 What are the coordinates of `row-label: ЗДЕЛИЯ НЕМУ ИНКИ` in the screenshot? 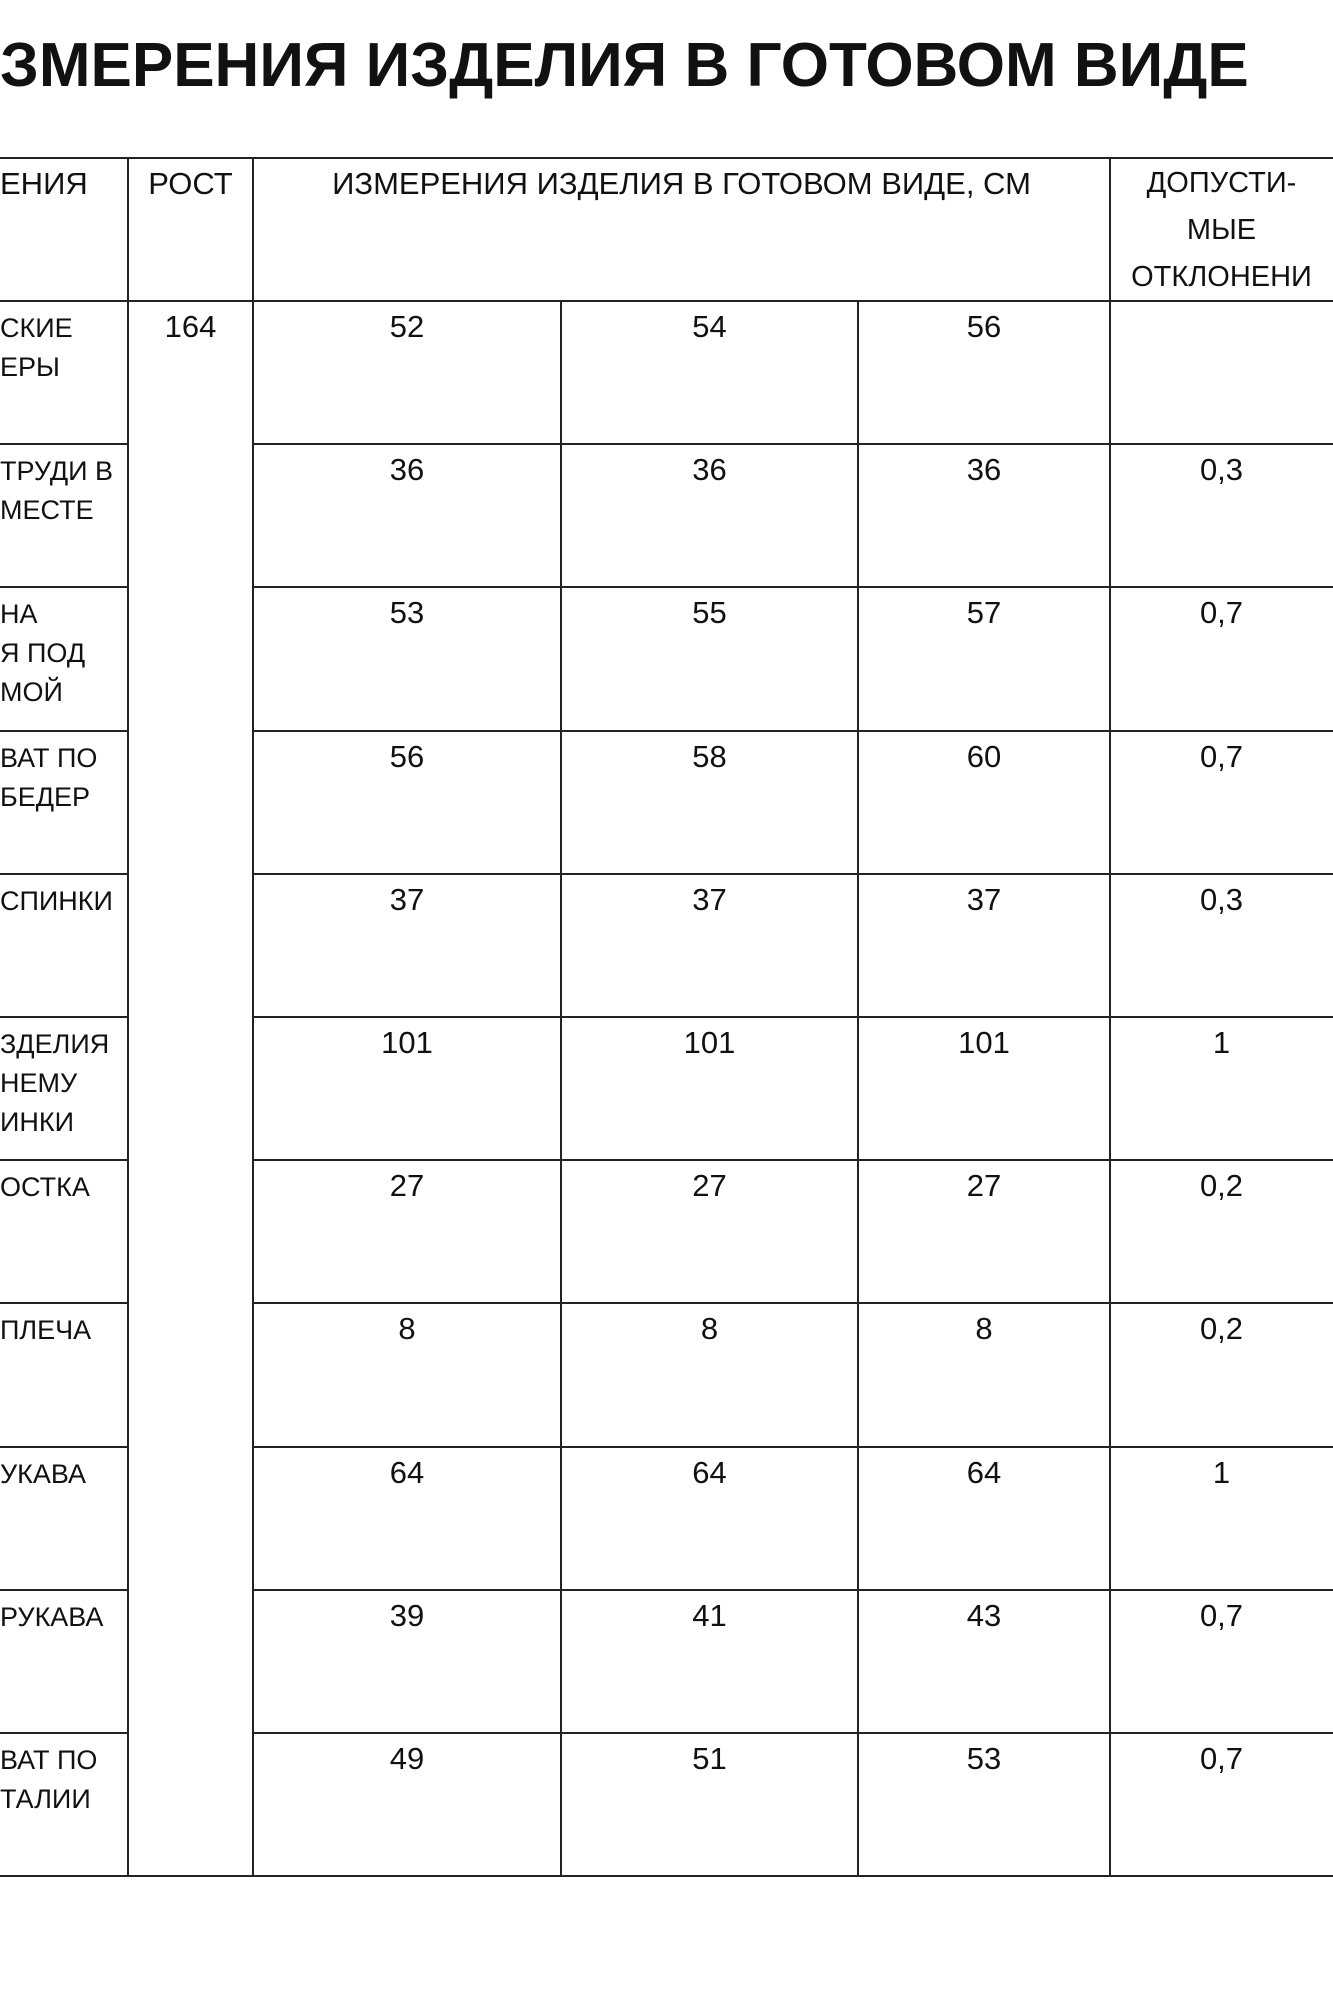 It's located at (64, 1088).